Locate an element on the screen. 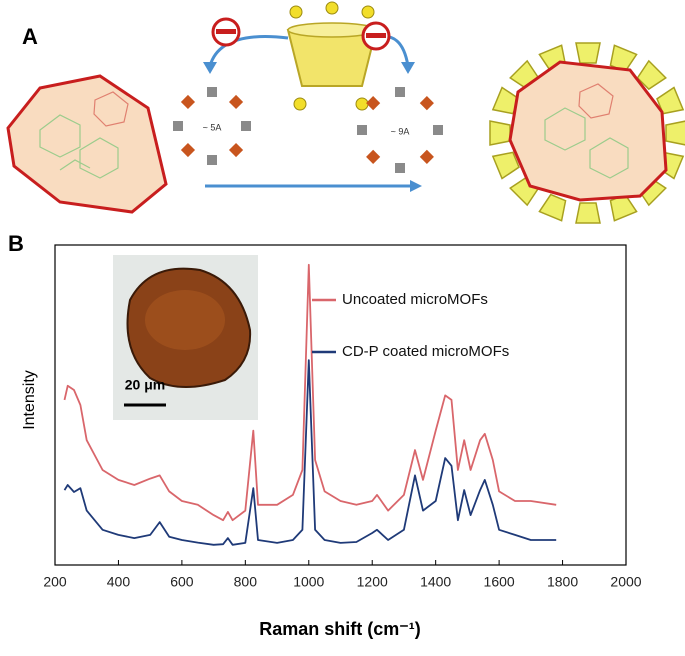 This screenshot has height=656, width=685. x-tick-label: 1400 is located at coordinates (435, 582).